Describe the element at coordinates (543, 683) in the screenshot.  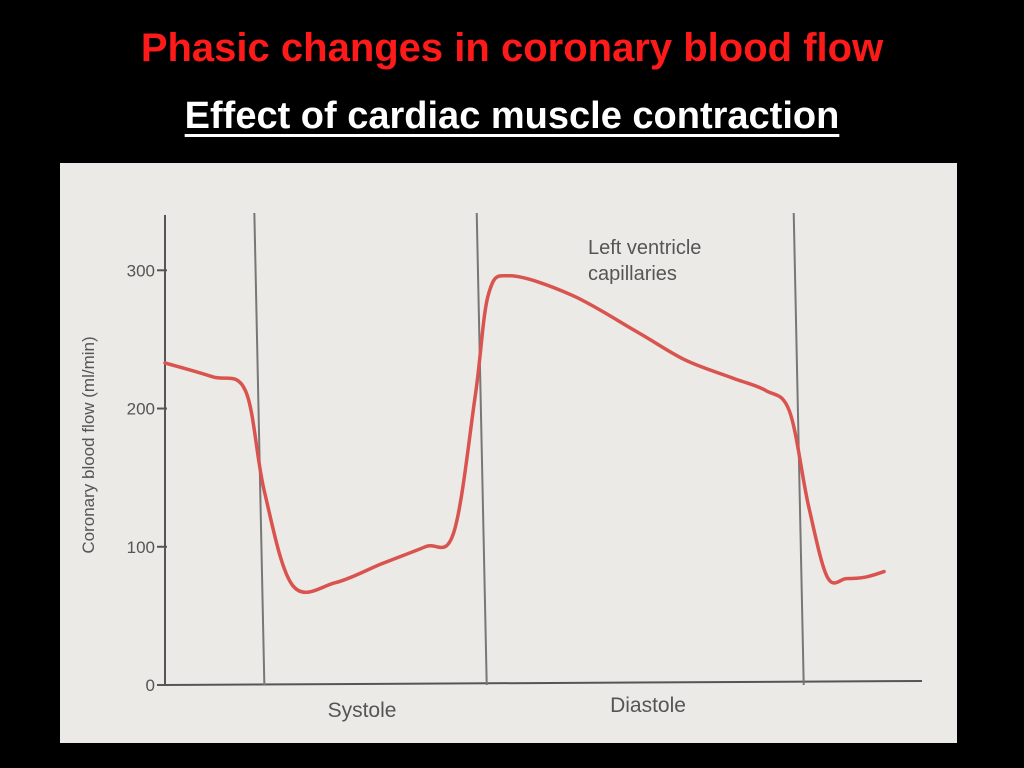
I see `x-axis` at that location.